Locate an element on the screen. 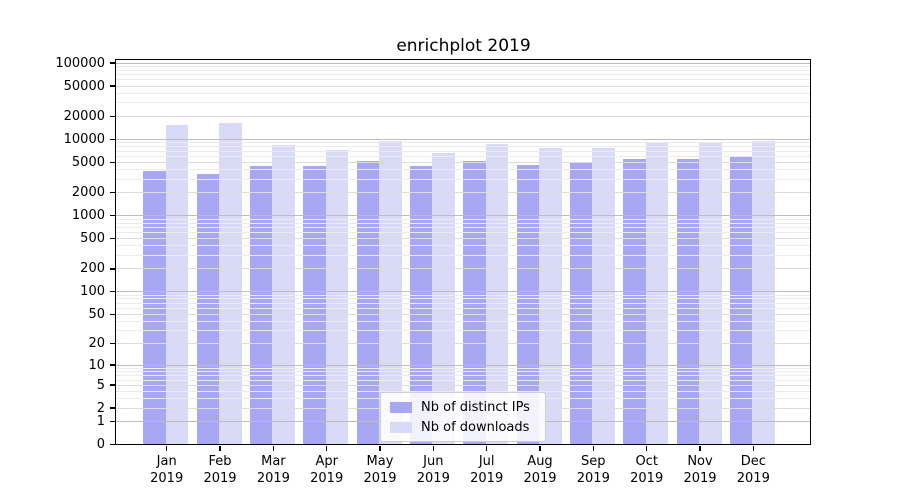 Image resolution: width=900 pixels, height=500 pixels. x-tick-label-jun: Jun 2019 is located at coordinates (433, 470).